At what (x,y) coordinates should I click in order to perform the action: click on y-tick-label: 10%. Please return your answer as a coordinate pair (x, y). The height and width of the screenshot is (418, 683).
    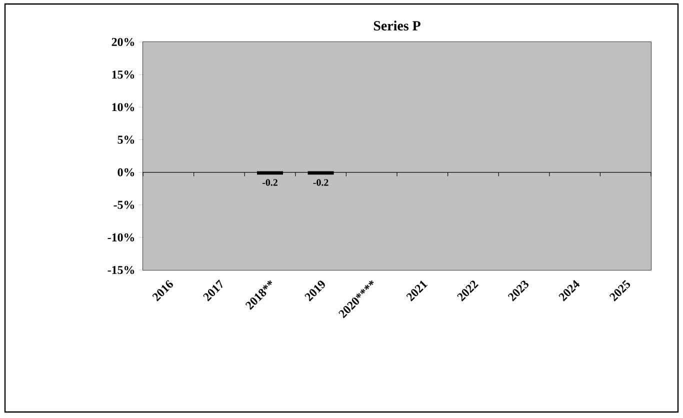
    Looking at the image, I should click on (123, 107).